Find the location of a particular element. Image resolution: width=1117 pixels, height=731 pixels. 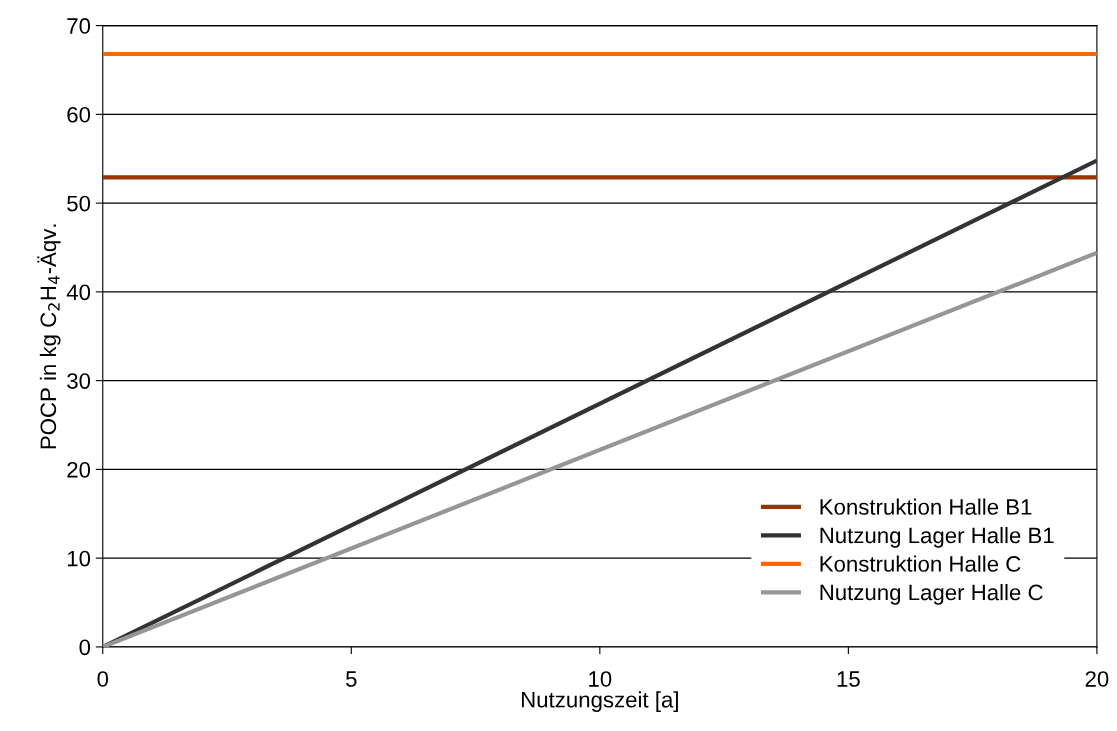

x-tick-label: 5 is located at coordinates (351, 679).